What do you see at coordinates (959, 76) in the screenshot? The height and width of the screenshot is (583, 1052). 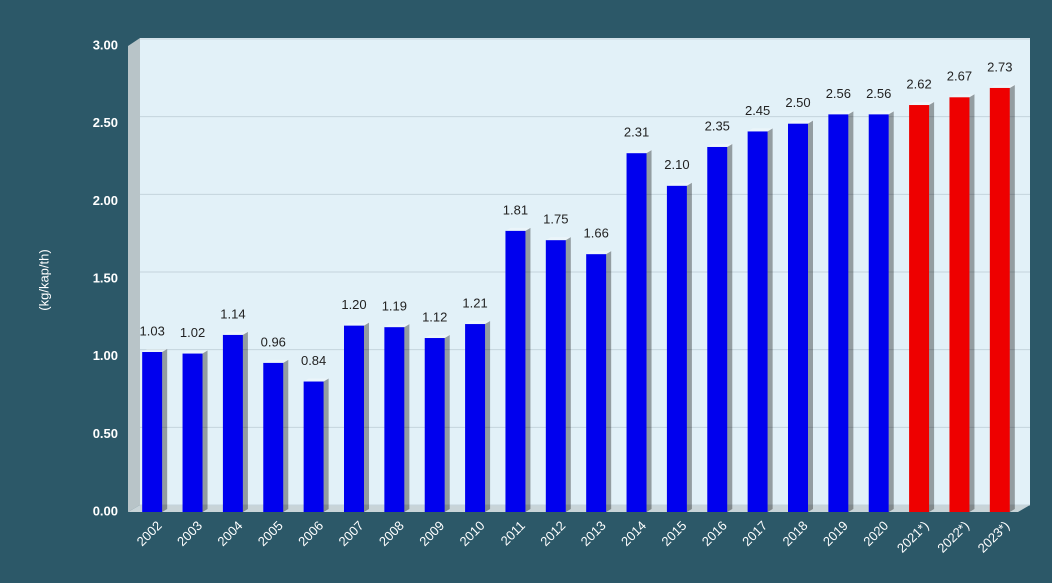 I see `data-label: 2.67` at bounding box center [959, 76].